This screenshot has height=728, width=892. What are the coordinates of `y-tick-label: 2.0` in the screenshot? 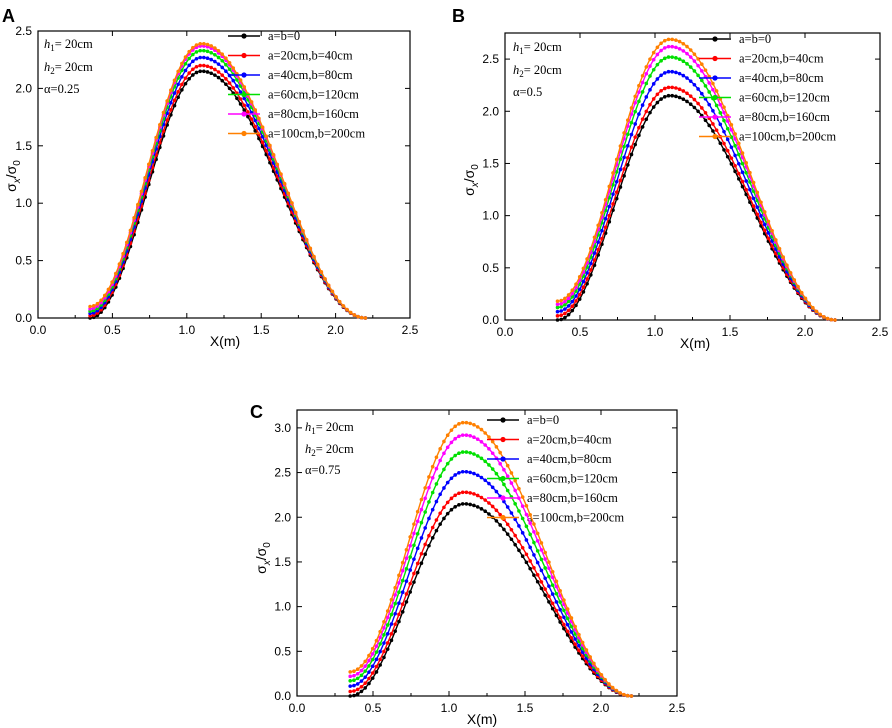 It's located at (490, 111).